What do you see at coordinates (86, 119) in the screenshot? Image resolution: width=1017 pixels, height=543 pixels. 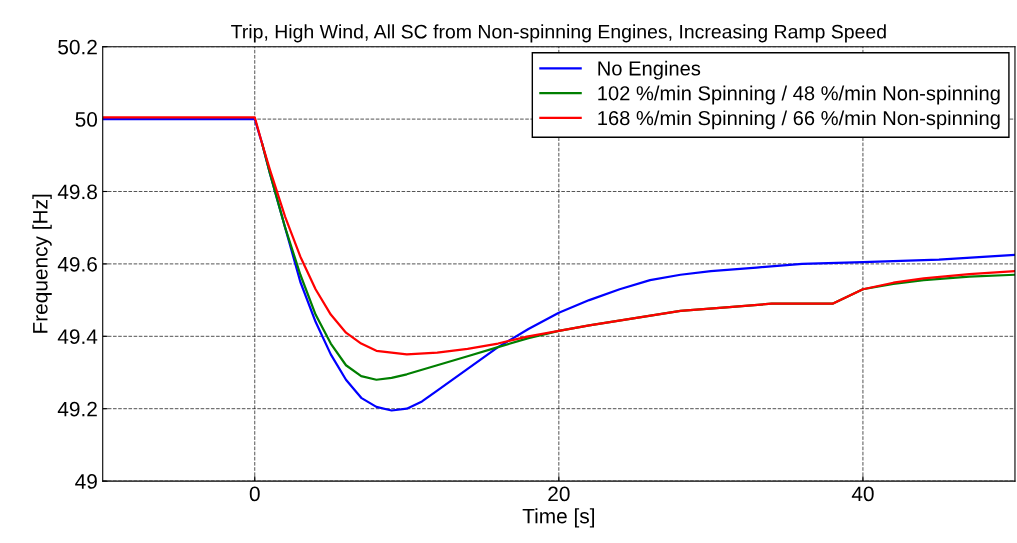 I see `y-tick-label: 50` at bounding box center [86, 119].